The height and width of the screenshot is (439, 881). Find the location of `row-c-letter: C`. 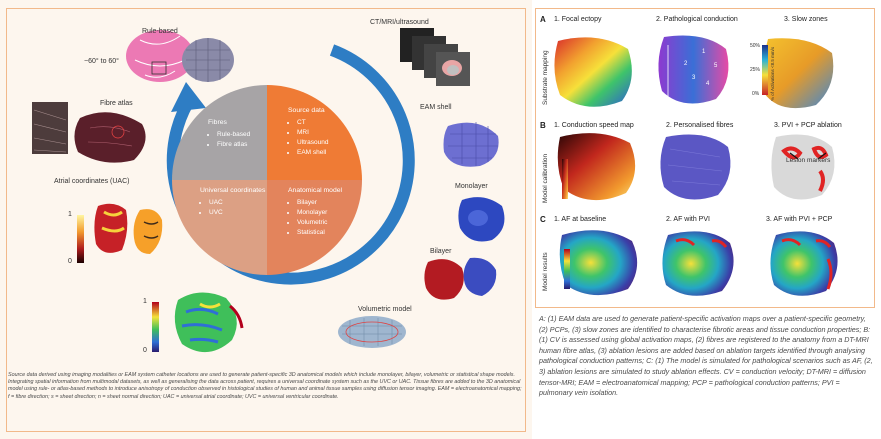

row-c-letter: C is located at coordinates (543, 219).